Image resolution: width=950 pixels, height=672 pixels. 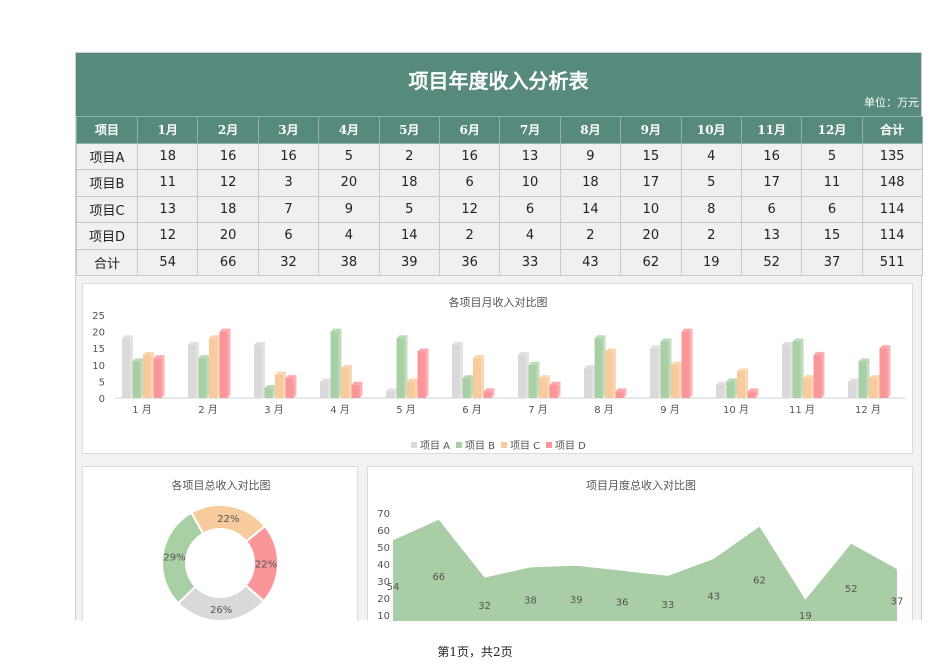 What do you see at coordinates (288, 262) in the screenshot?
I see `table-cell: 32` at bounding box center [288, 262].